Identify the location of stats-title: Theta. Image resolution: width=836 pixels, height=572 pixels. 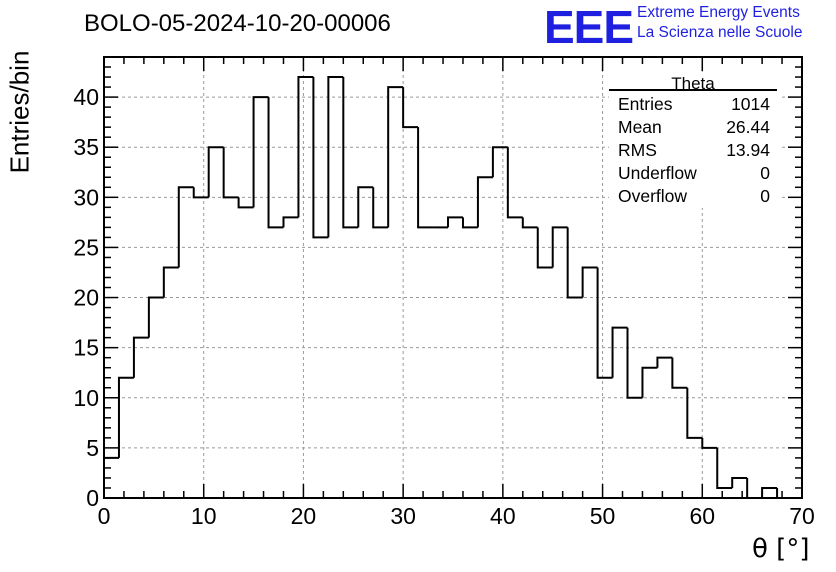
(693, 83).